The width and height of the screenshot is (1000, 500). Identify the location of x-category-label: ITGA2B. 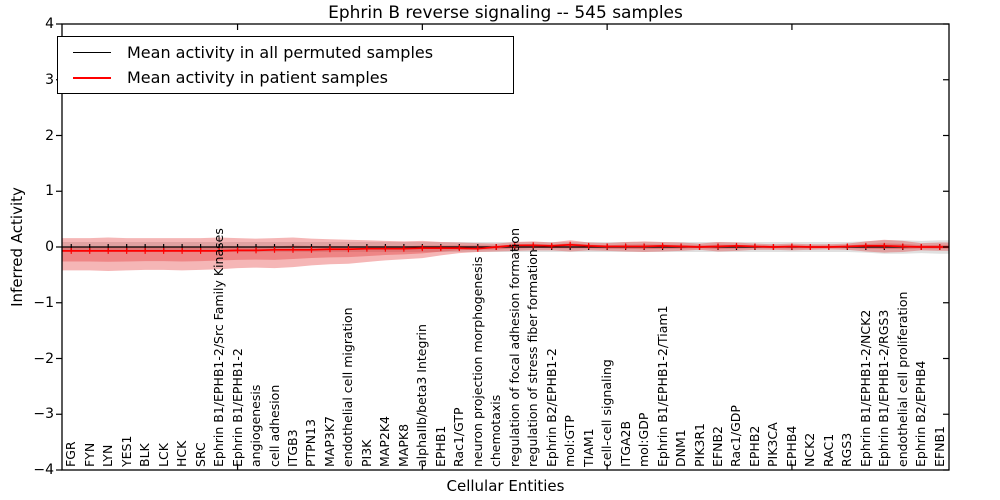
(625, 443).